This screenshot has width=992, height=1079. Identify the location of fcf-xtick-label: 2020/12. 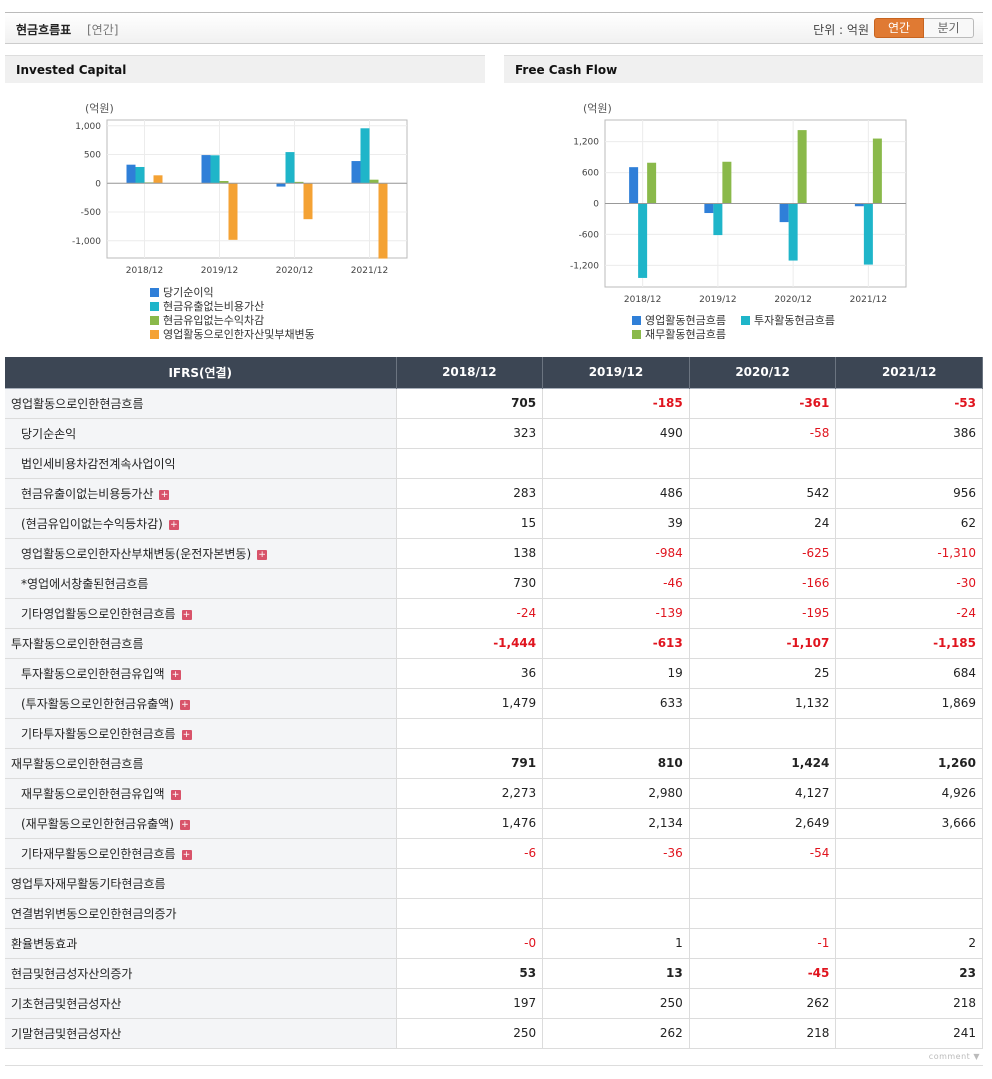
(792, 300).